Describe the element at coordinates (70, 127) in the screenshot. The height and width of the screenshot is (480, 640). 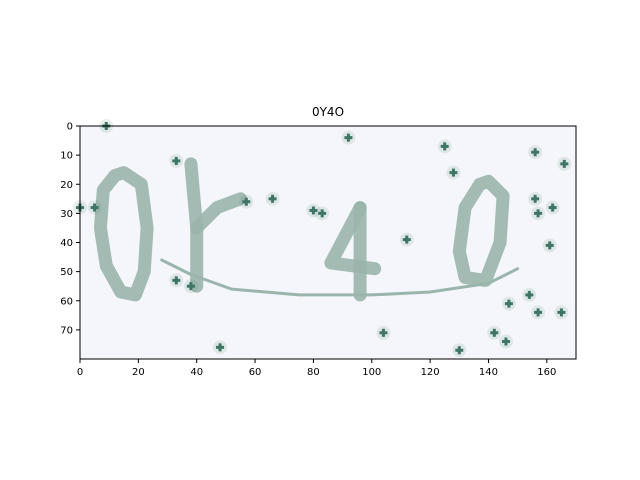
I see `y-tick-label: 0` at that location.